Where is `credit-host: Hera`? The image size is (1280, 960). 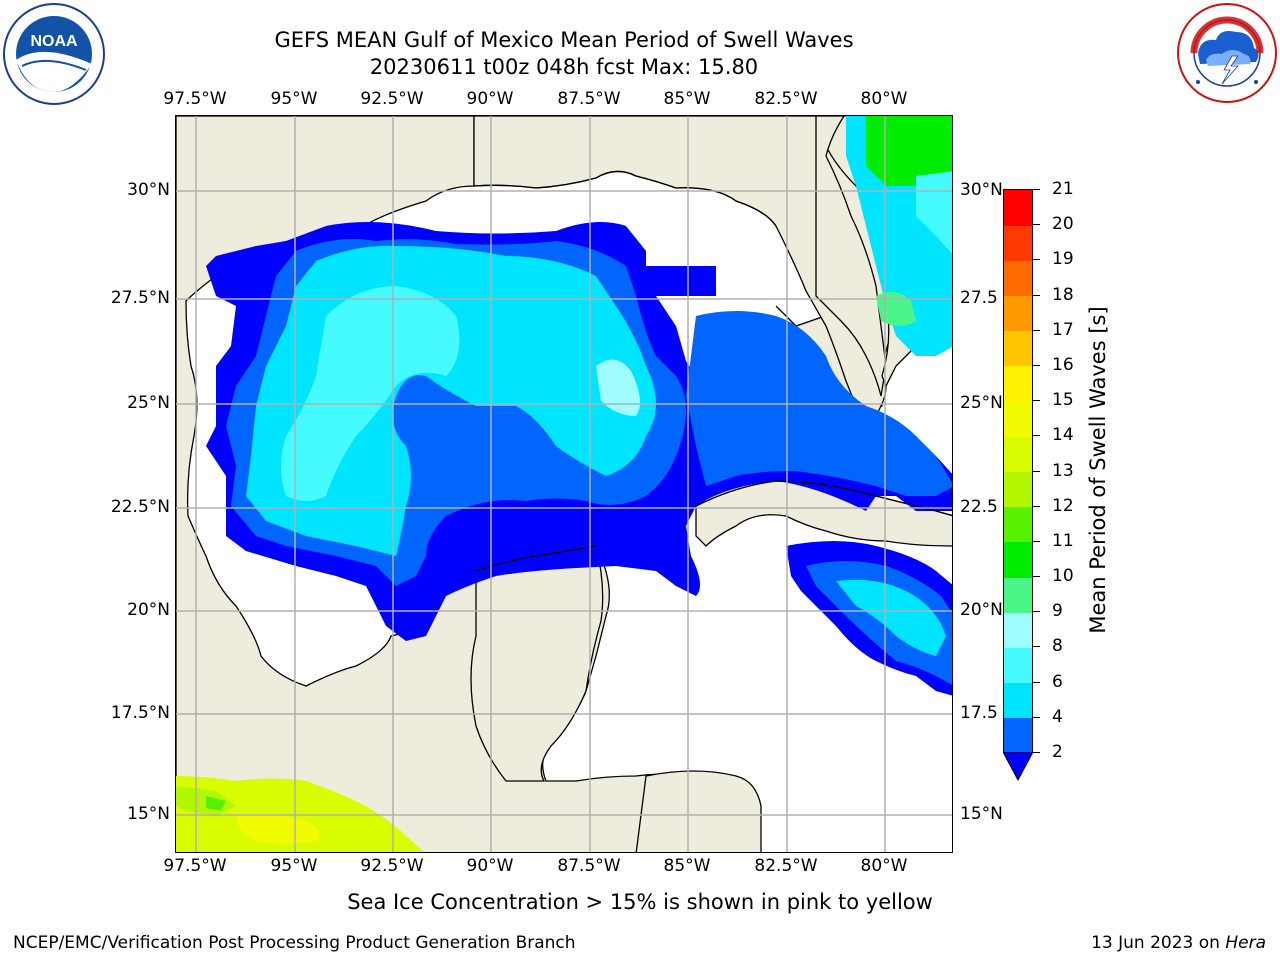
credit-host: Hera is located at coordinates (1245, 943).